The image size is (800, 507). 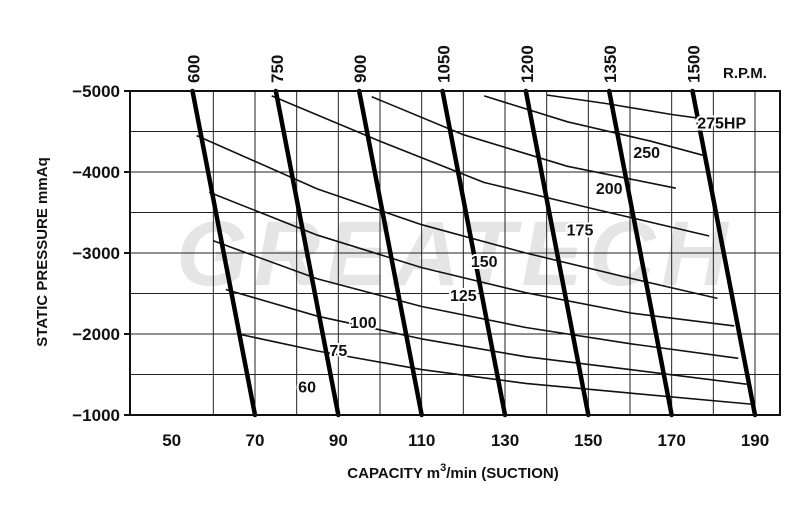 I want to click on y-tick-label: −4000, so click(x=96, y=172).